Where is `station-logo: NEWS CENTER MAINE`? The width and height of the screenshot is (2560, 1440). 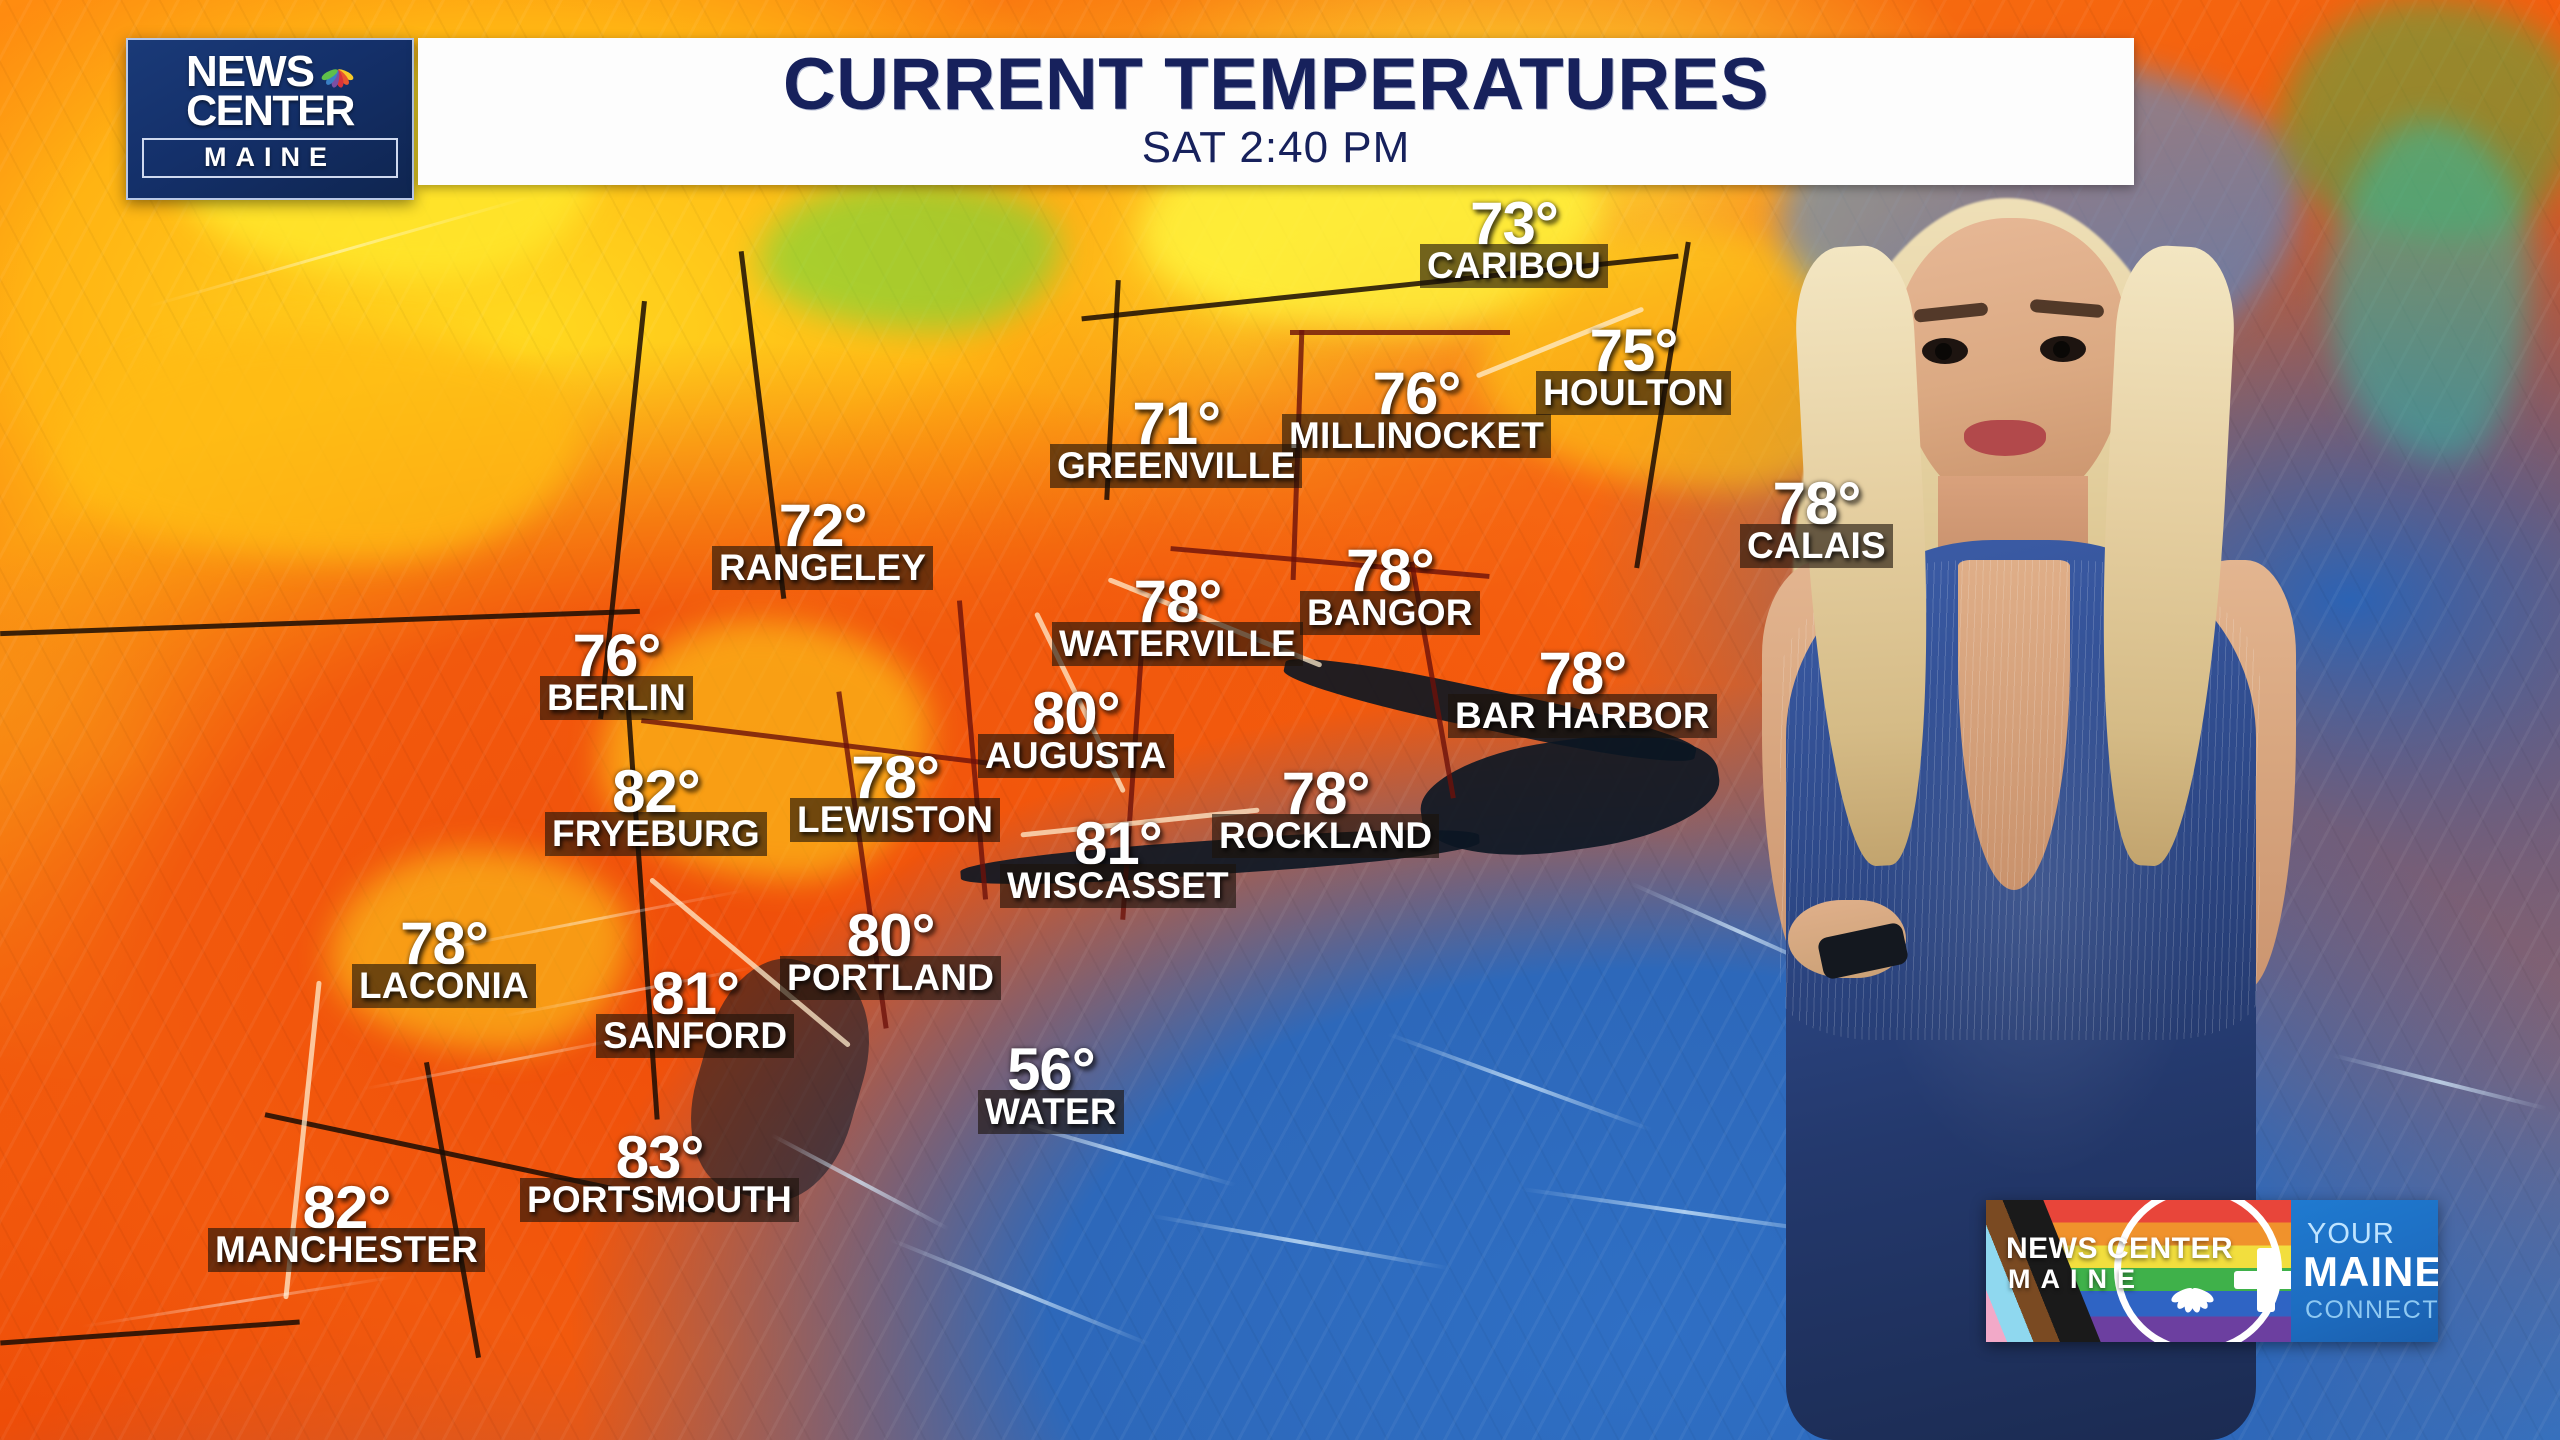
station-logo: NEWS CENTER MAINE is located at coordinates (270, 119).